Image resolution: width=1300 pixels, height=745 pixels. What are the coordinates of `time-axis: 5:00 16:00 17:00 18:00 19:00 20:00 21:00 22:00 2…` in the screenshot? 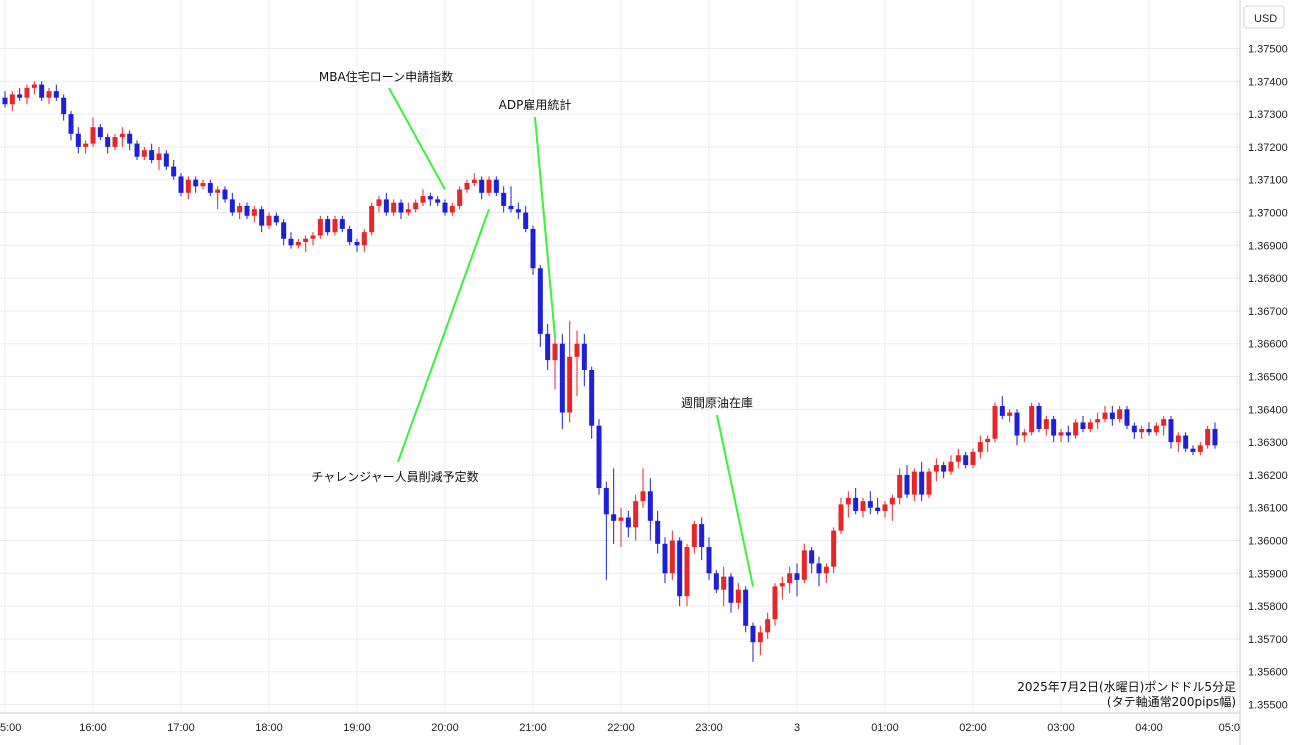 It's located at (620, 728).